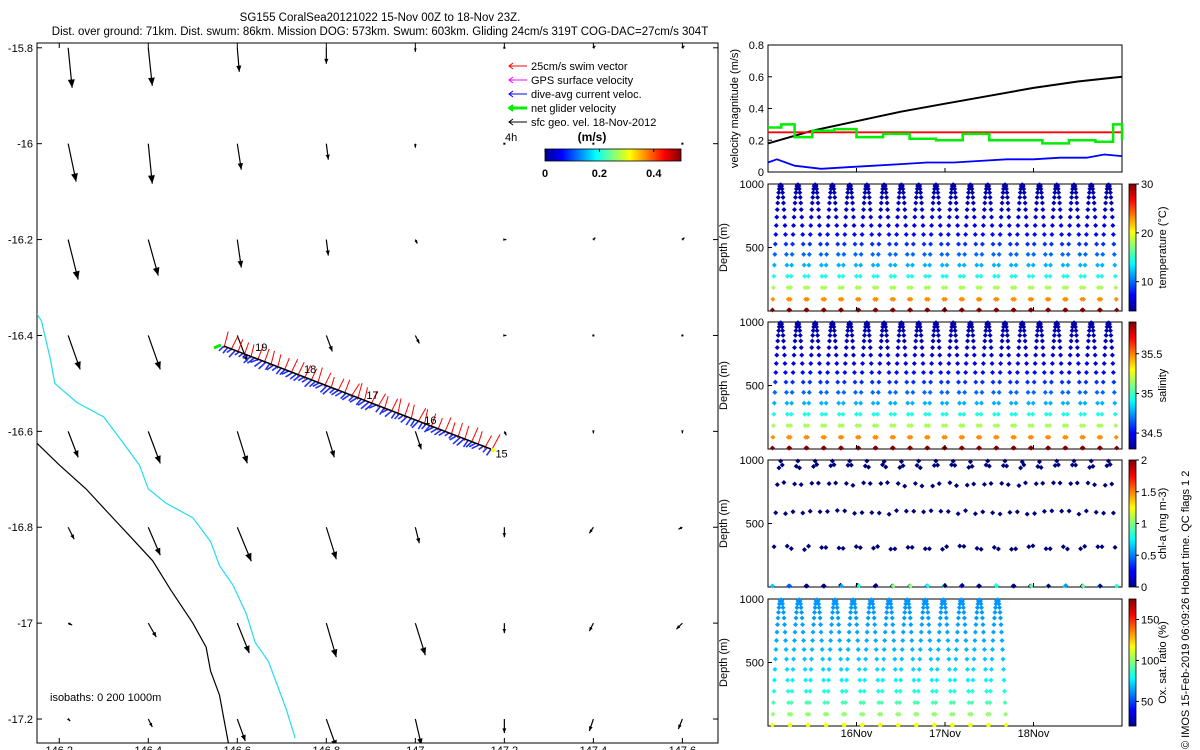  What do you see at coordinates (945, 734) in the screenshot?
I see `time-tick-label: 17Nov` at bounding box center [945, 734].